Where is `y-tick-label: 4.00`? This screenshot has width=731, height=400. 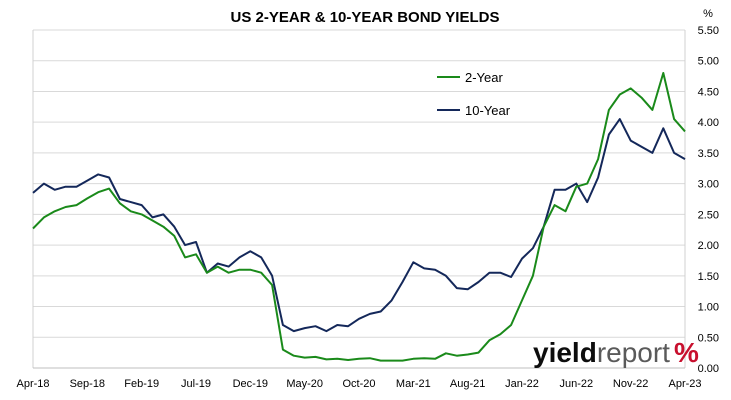
y-tick-label: 4.00 is located at coordinates (708, 123).